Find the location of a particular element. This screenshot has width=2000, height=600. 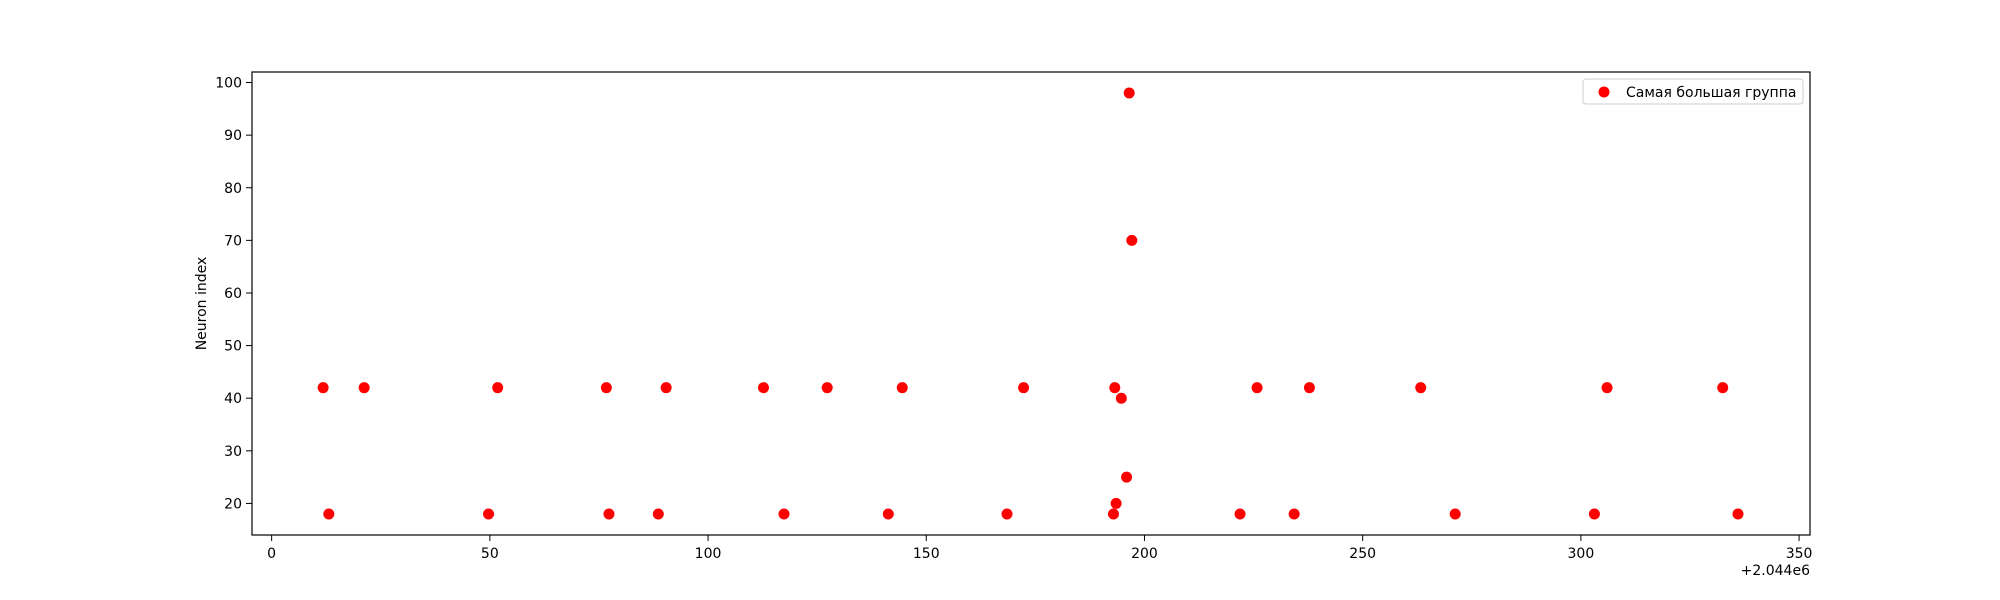

x-tick-label: 350 is located at coordinates (1799, 554).